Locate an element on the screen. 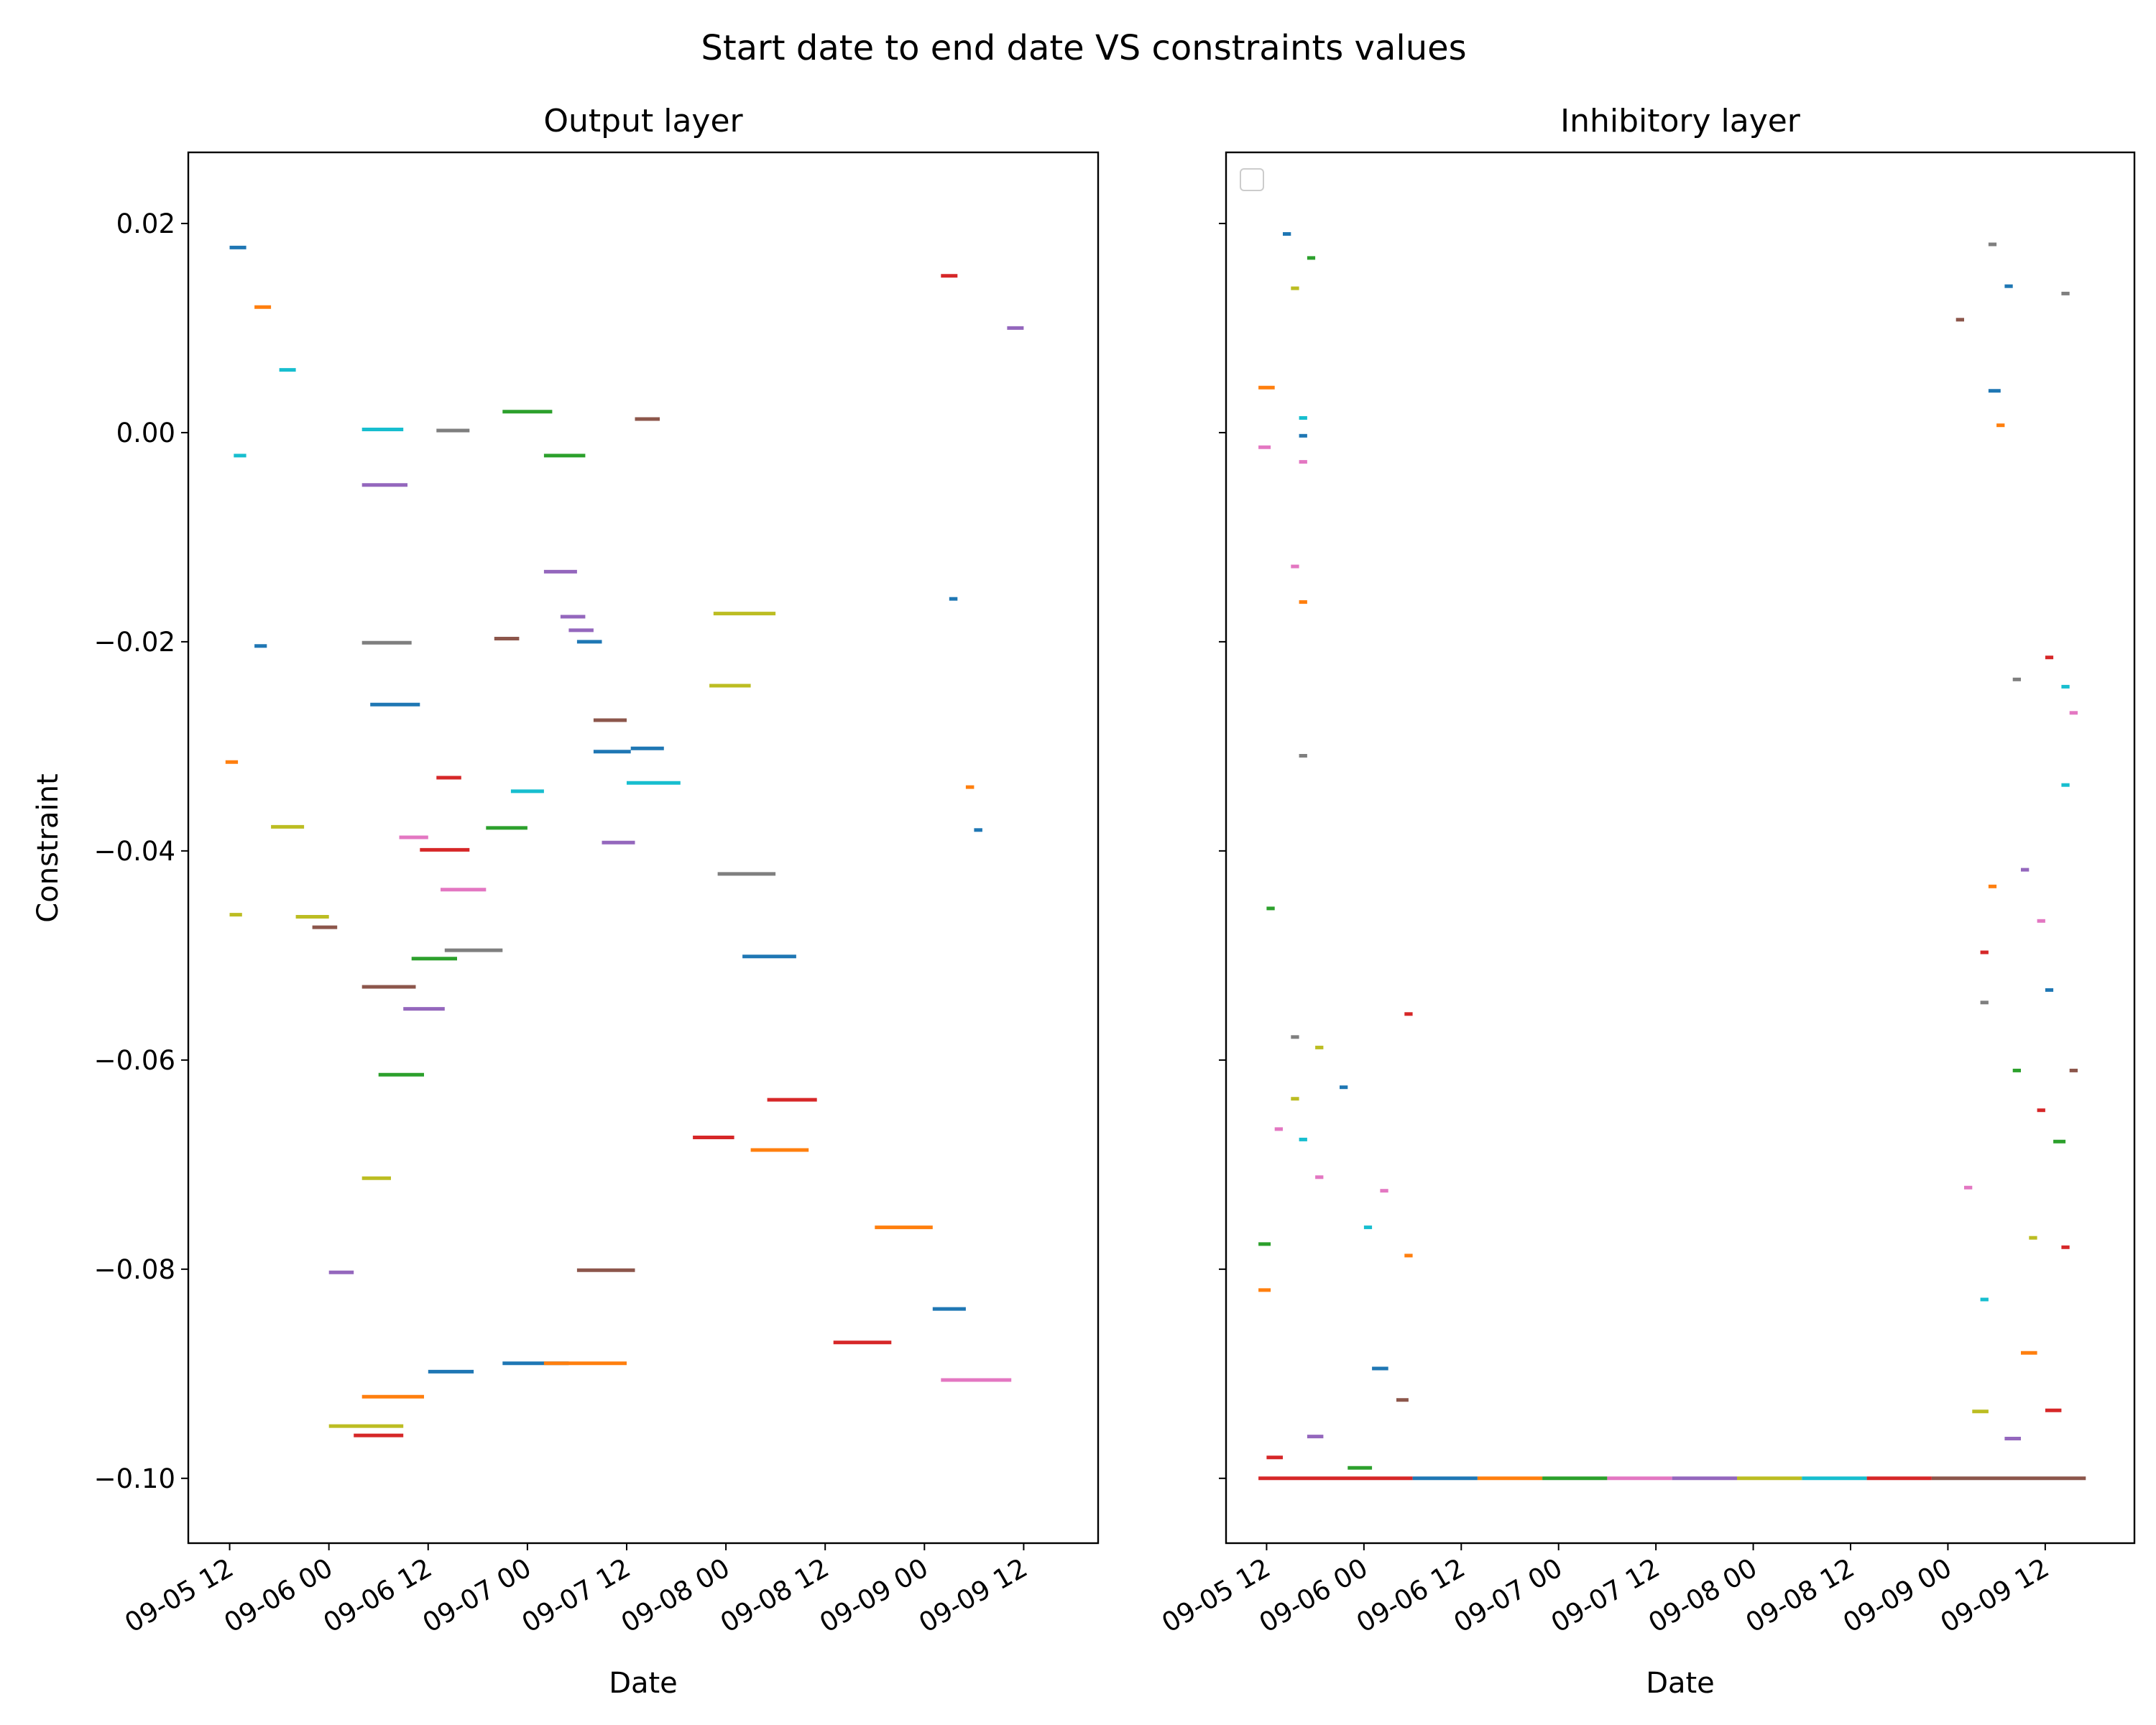  inhibitory-layer-title: Inhibitory layer is located at coordinates (1680, 121).